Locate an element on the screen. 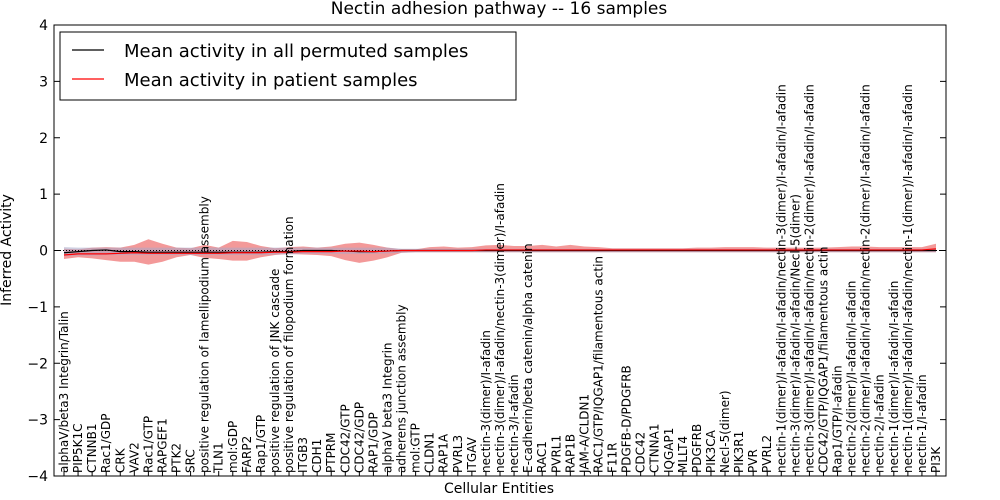  legend-box is located at coordinates (288, 66).